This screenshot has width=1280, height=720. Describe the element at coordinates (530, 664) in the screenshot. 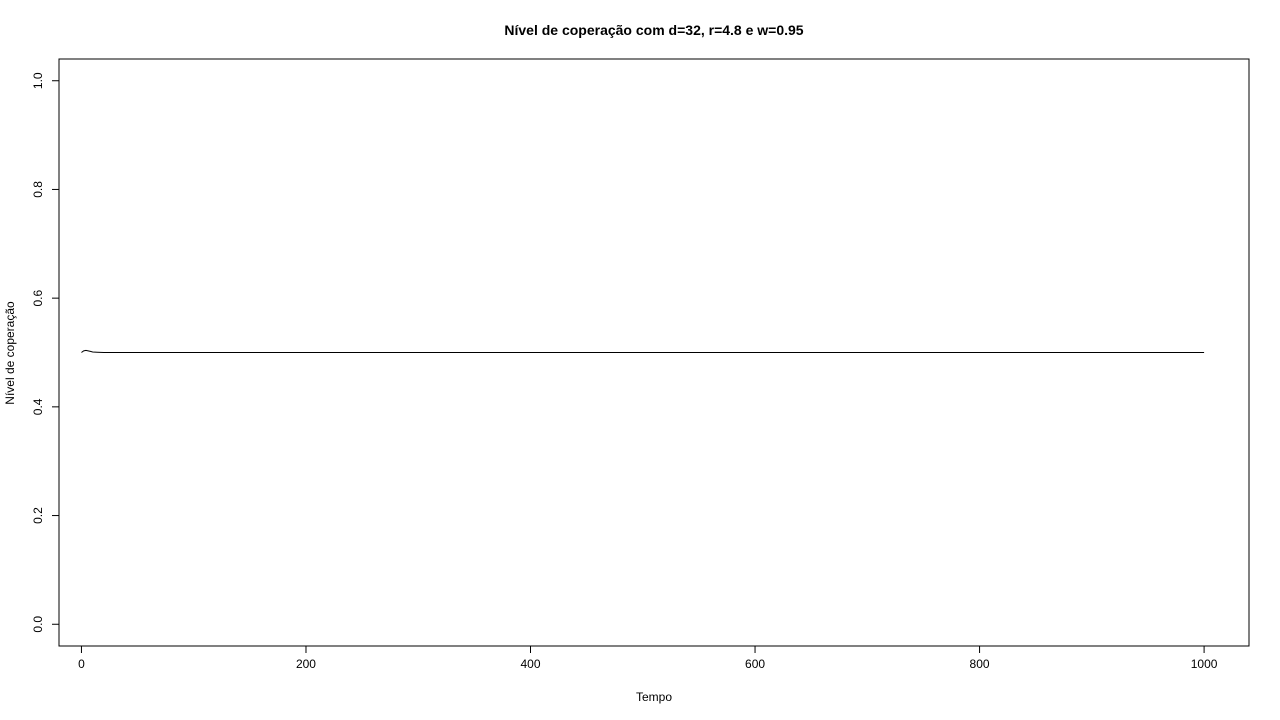

I see `x-tick-label: 400` at that location.